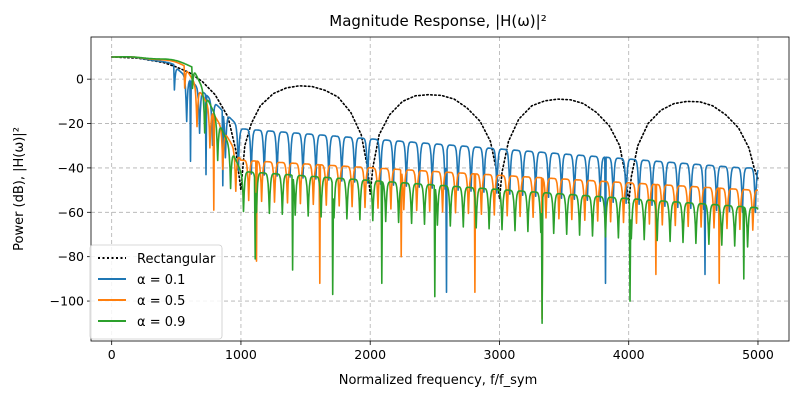  I want to click on y-axis-label: Power (dB), |H(ω)|², so click(19, 189).